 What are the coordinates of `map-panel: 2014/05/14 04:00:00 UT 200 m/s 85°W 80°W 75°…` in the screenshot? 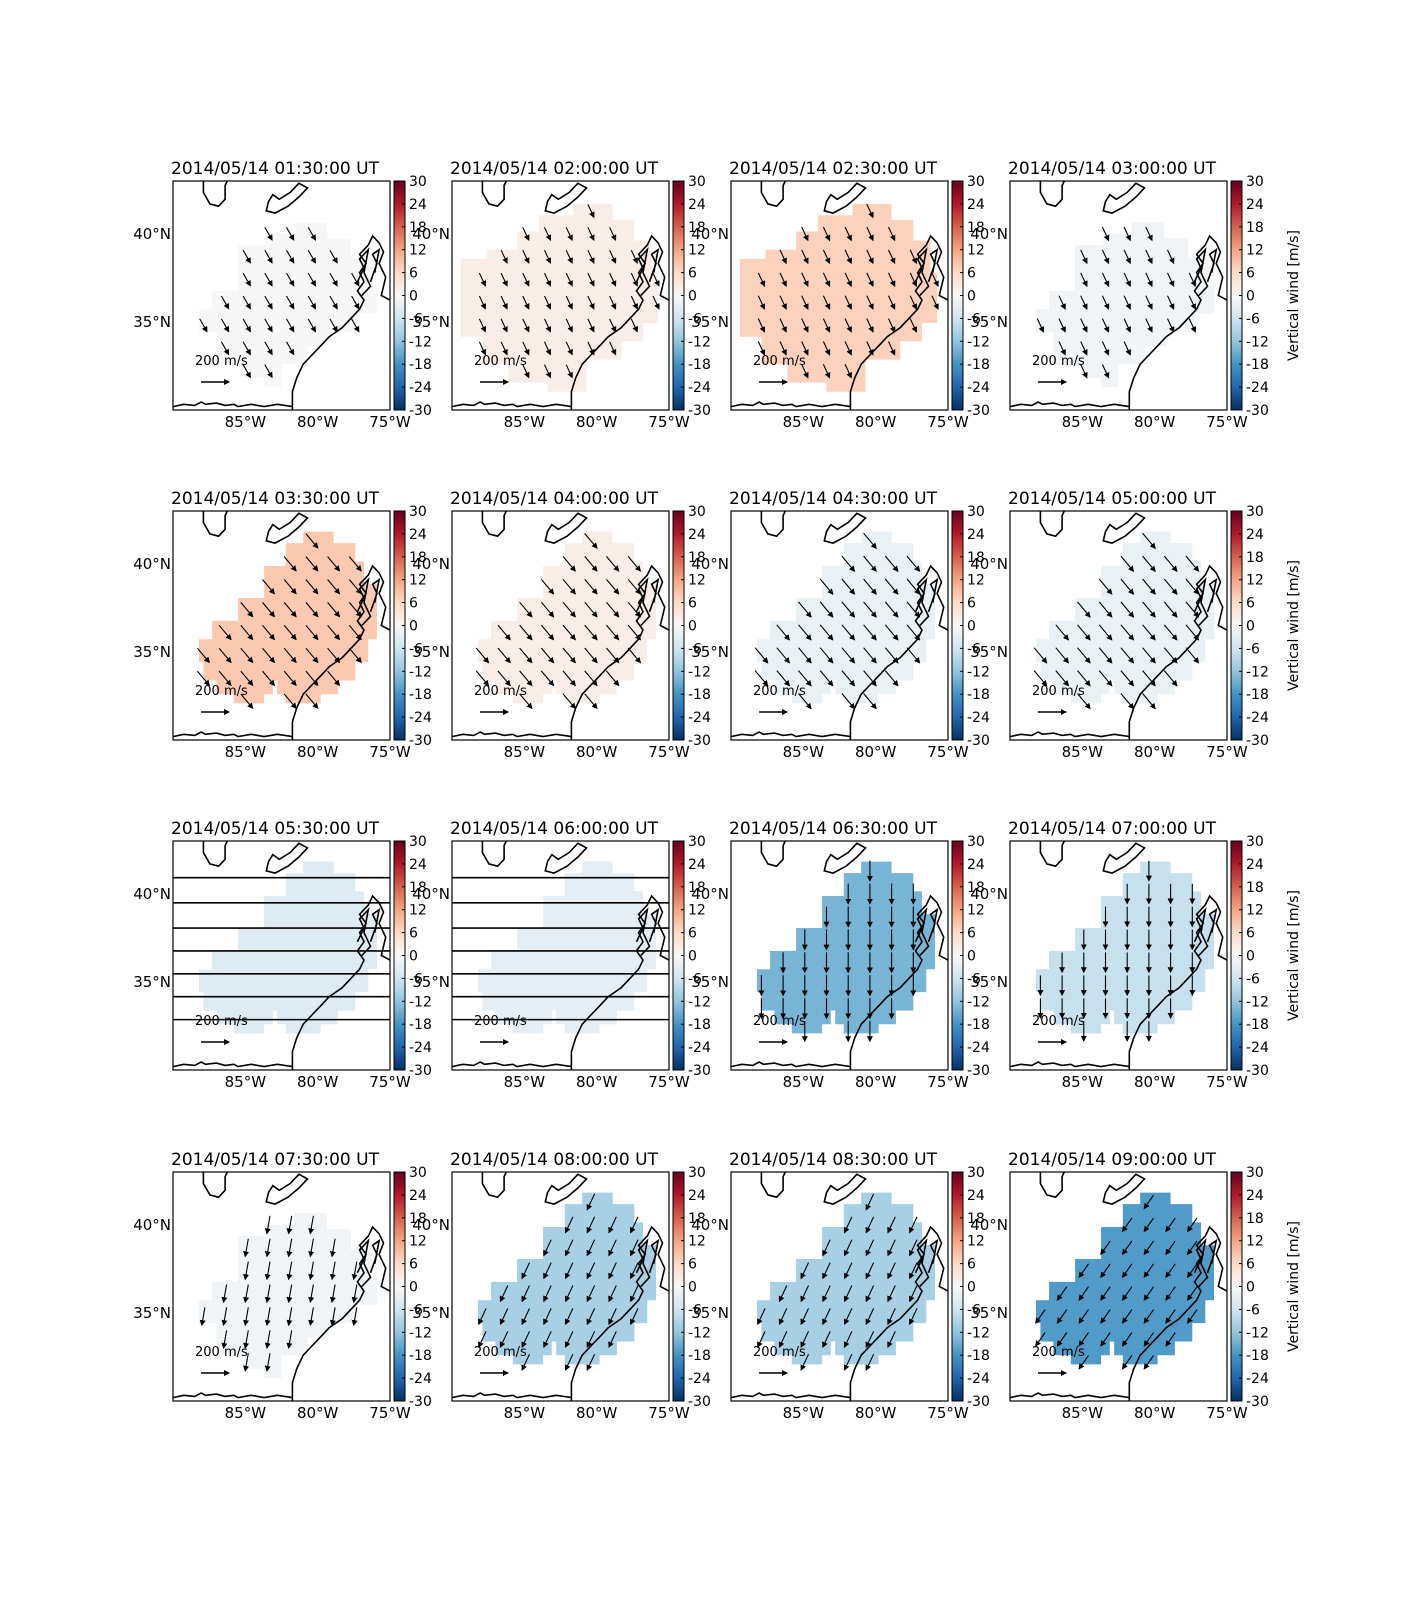 It's located at (561, 625).